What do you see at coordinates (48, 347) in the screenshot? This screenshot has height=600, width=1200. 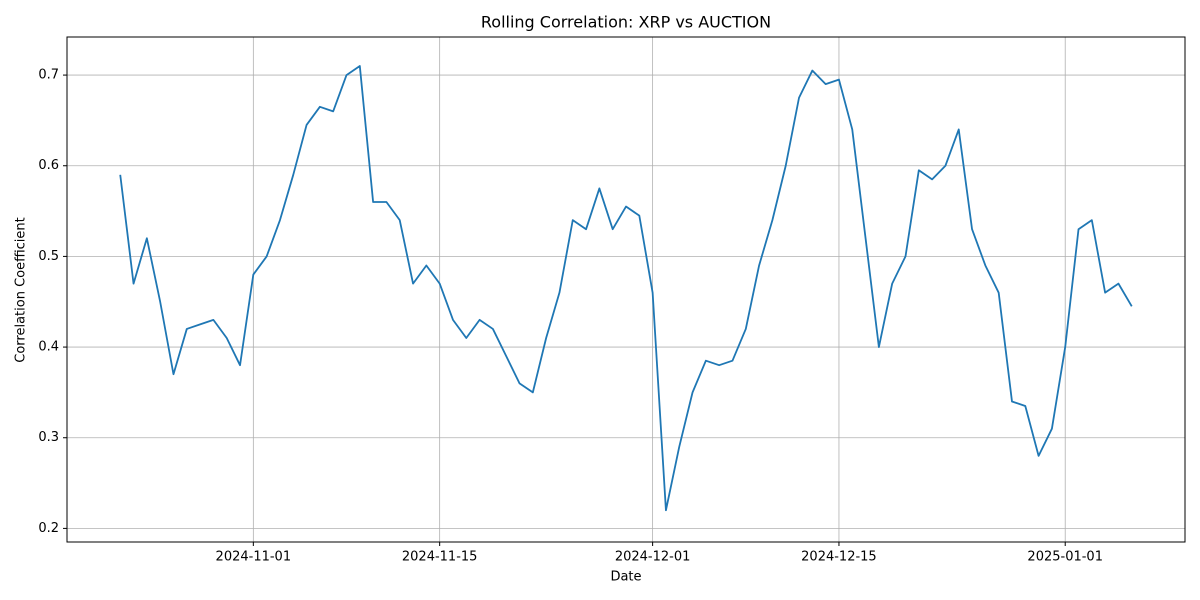 I see `y-tick-label: 0.4` at bounding box center [48, 347].